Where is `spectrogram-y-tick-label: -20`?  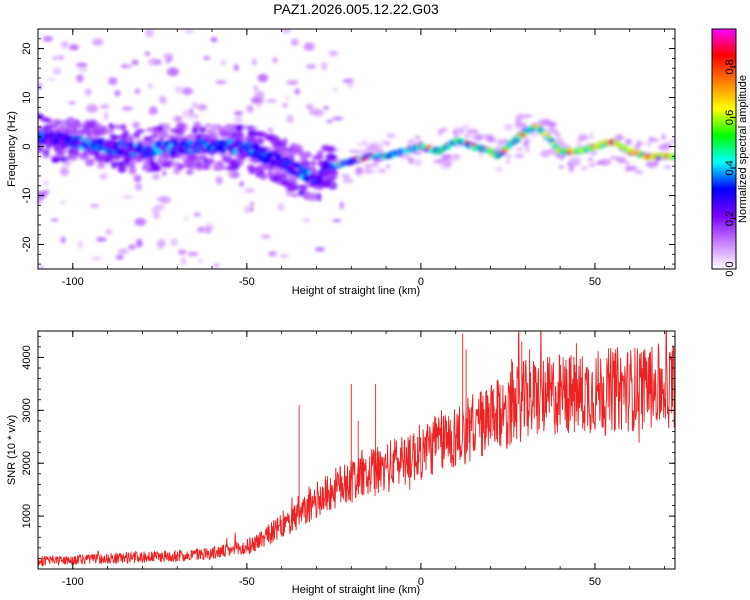 spectrogram-y-tick-label: -20 is located at coordinates (27, 245).